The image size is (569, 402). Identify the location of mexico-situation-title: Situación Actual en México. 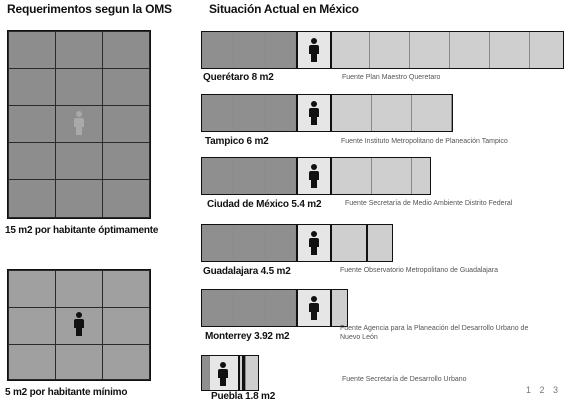
(284, 9).